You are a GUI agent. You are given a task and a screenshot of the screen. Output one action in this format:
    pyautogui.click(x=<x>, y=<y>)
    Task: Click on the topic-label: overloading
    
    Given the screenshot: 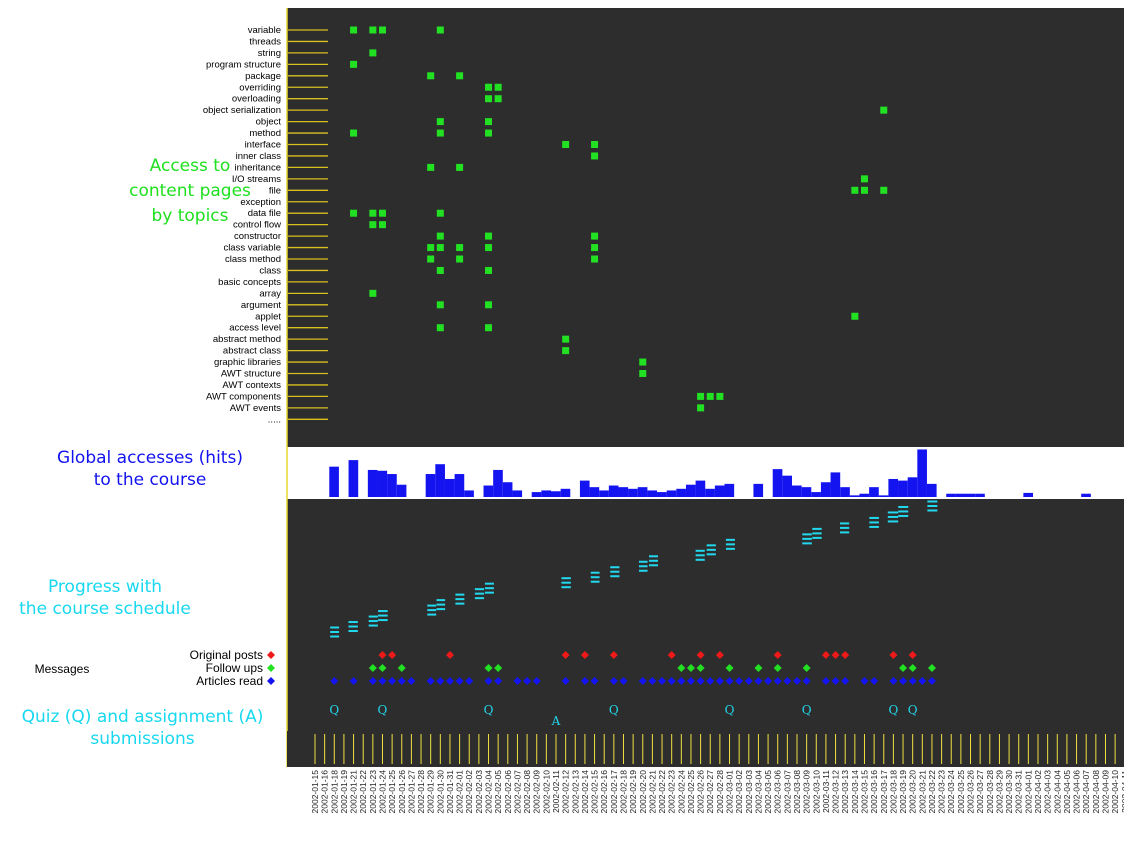 What is the action you would take?
    pyautogui.click(x=256, y=99)
    